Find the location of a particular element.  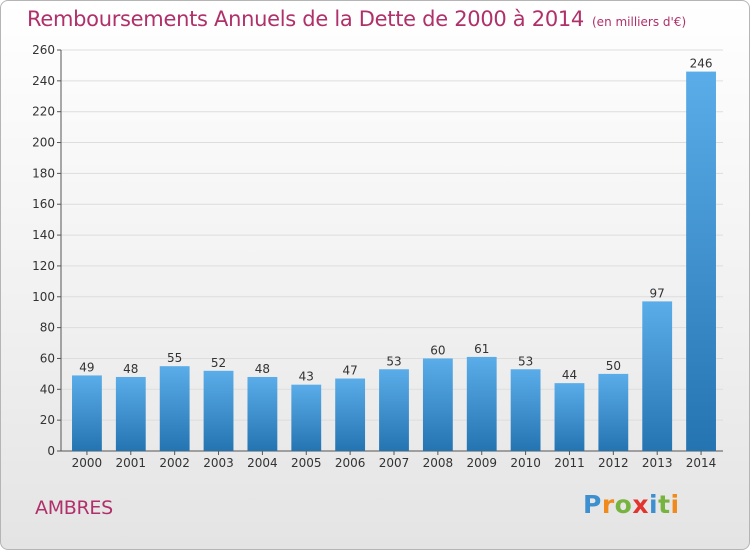

bar-value-label: 246 is located at coordinates (701, 64).